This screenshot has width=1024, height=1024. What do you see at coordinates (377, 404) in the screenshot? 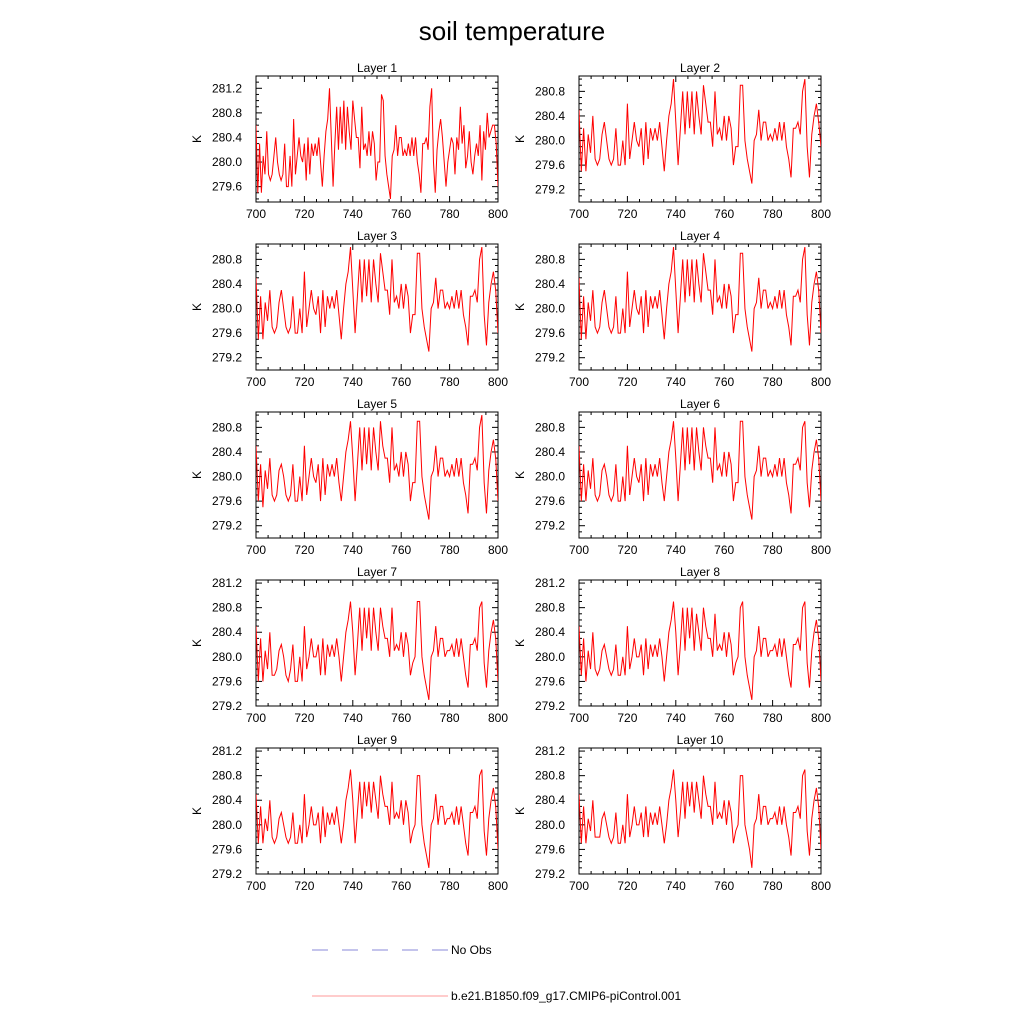
I see `panel-title: Layer 5` at bounding box center [377, 404].